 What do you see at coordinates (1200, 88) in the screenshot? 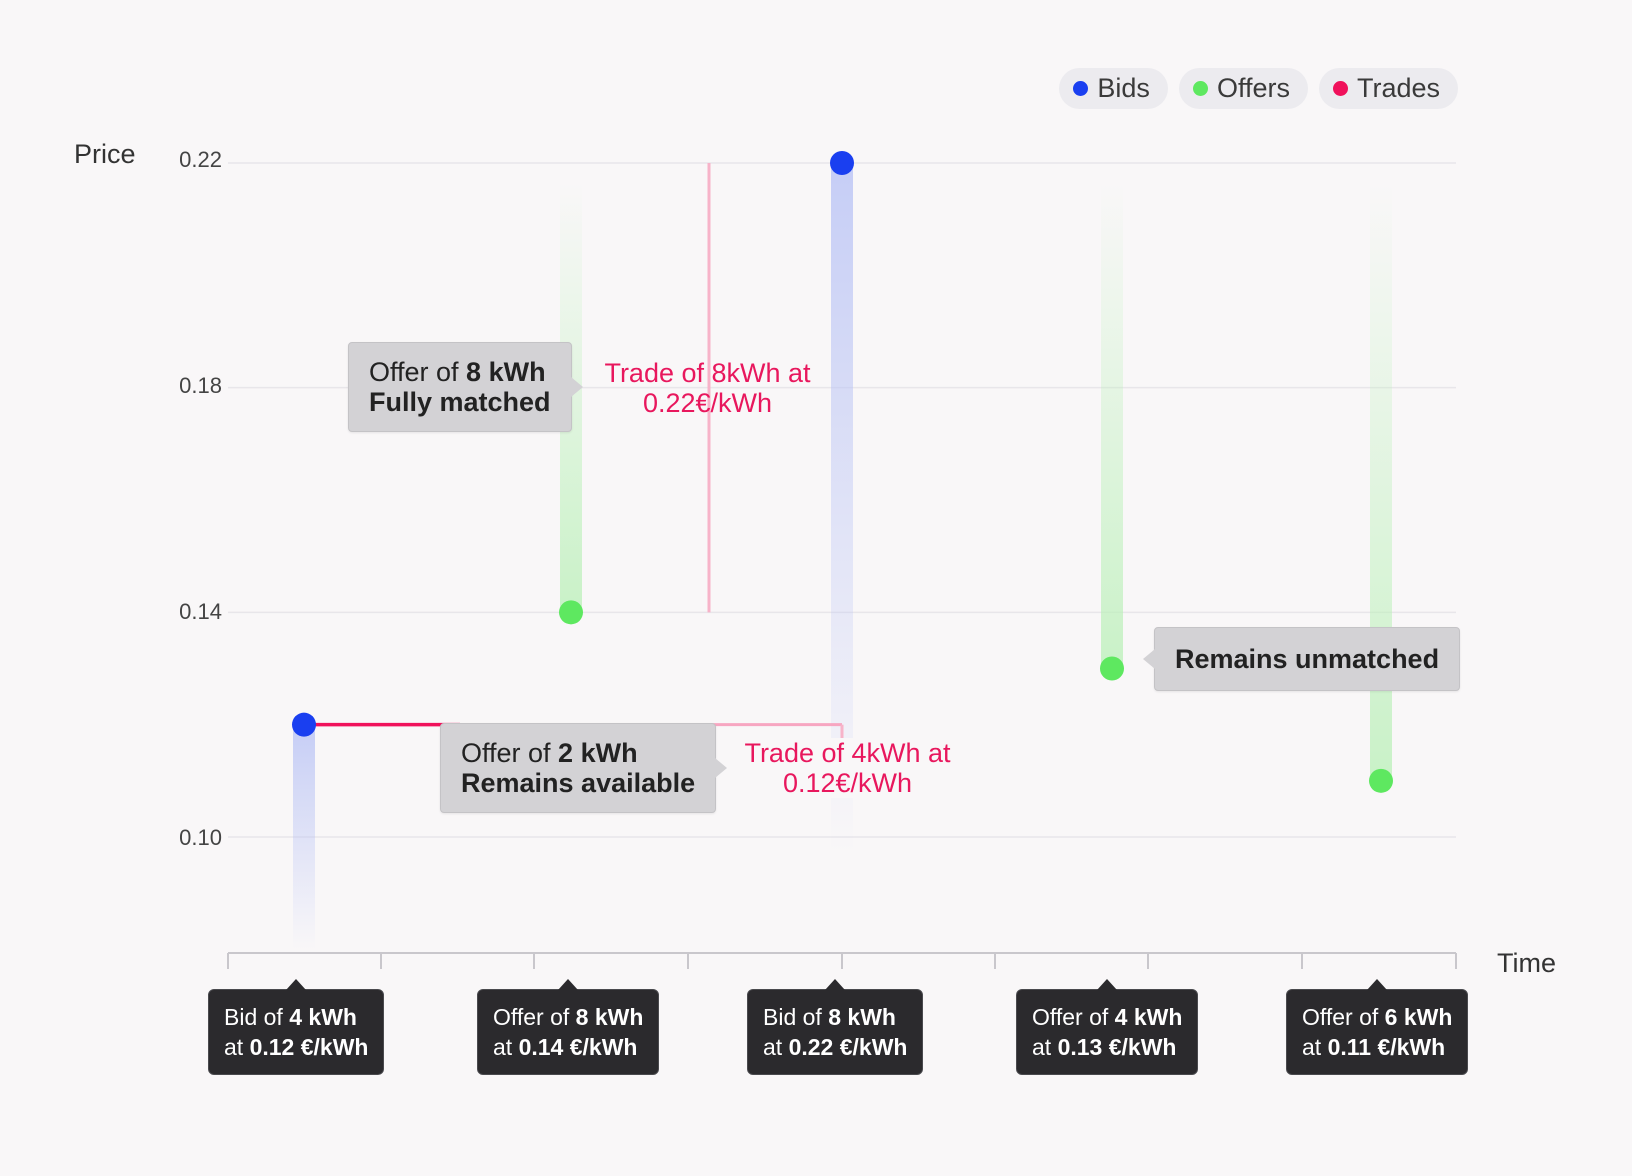
I see `offers-dot-icon` at bounding box center [1200, 88].